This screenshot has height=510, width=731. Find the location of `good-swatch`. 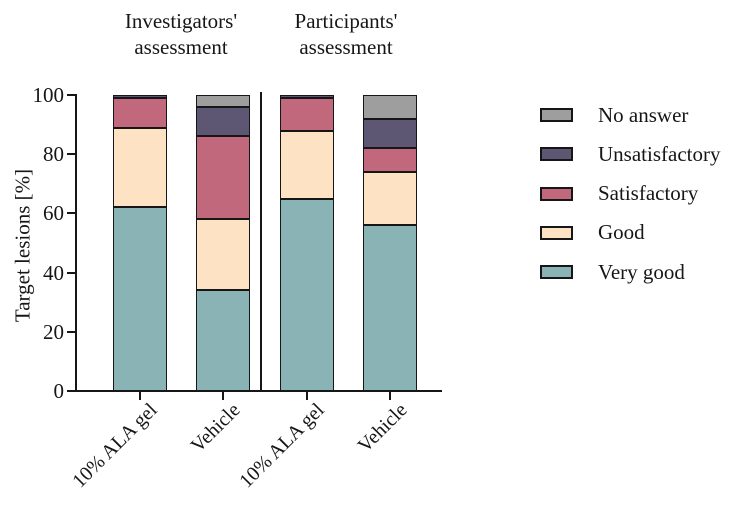

good-swatch is located at coordinates (556, 232).